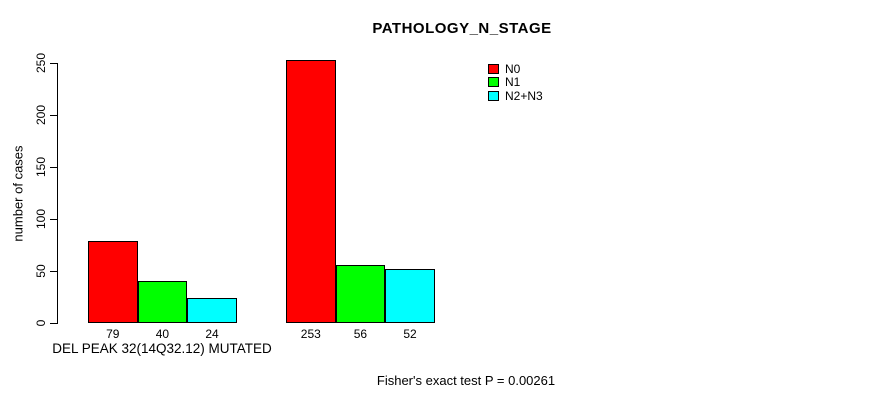 This screenshot has height=400, width=890. I want to click on bar-value-label: 52, so click(410, 334).